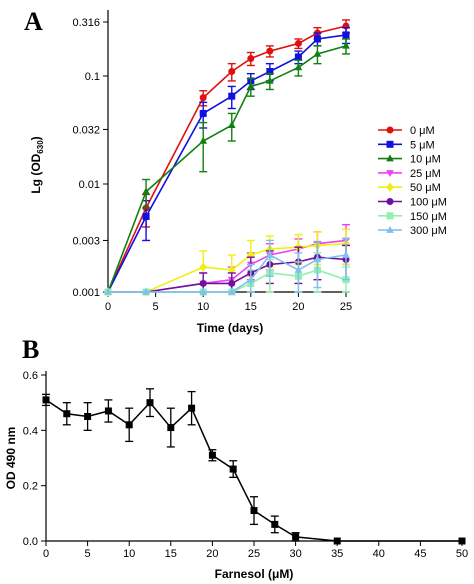 The image size is (474, 584). Describe the element at coordinates (37, 164) in the screenshot. I see `chart-a-y-axis-label: Lg (OD630)` at that location.